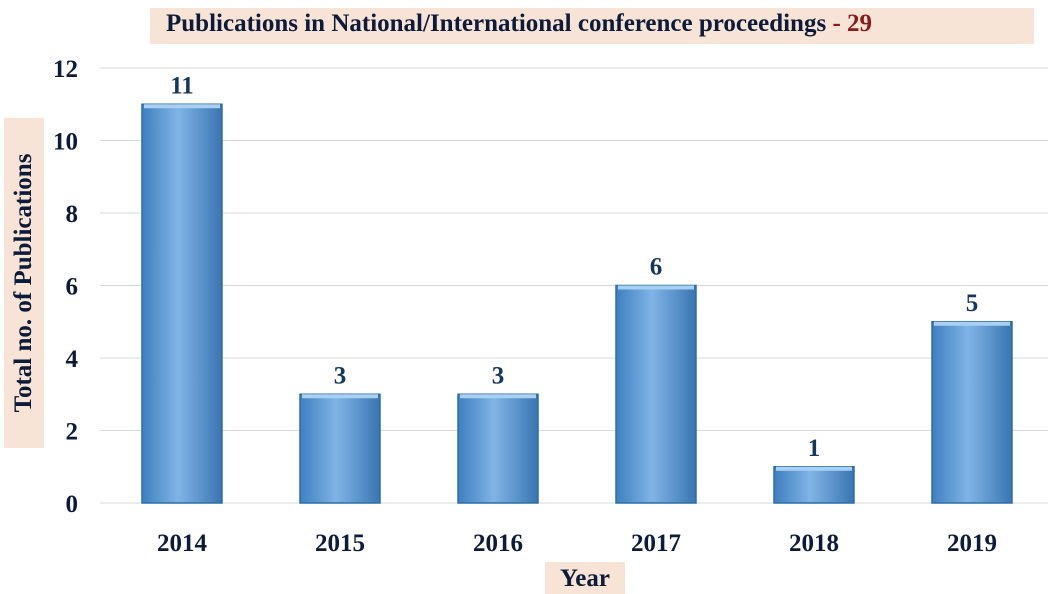 Image resolution: width=1056 pixels, height=594 pixels. I want to click on x-axis-label: Year, so click(585, 578).